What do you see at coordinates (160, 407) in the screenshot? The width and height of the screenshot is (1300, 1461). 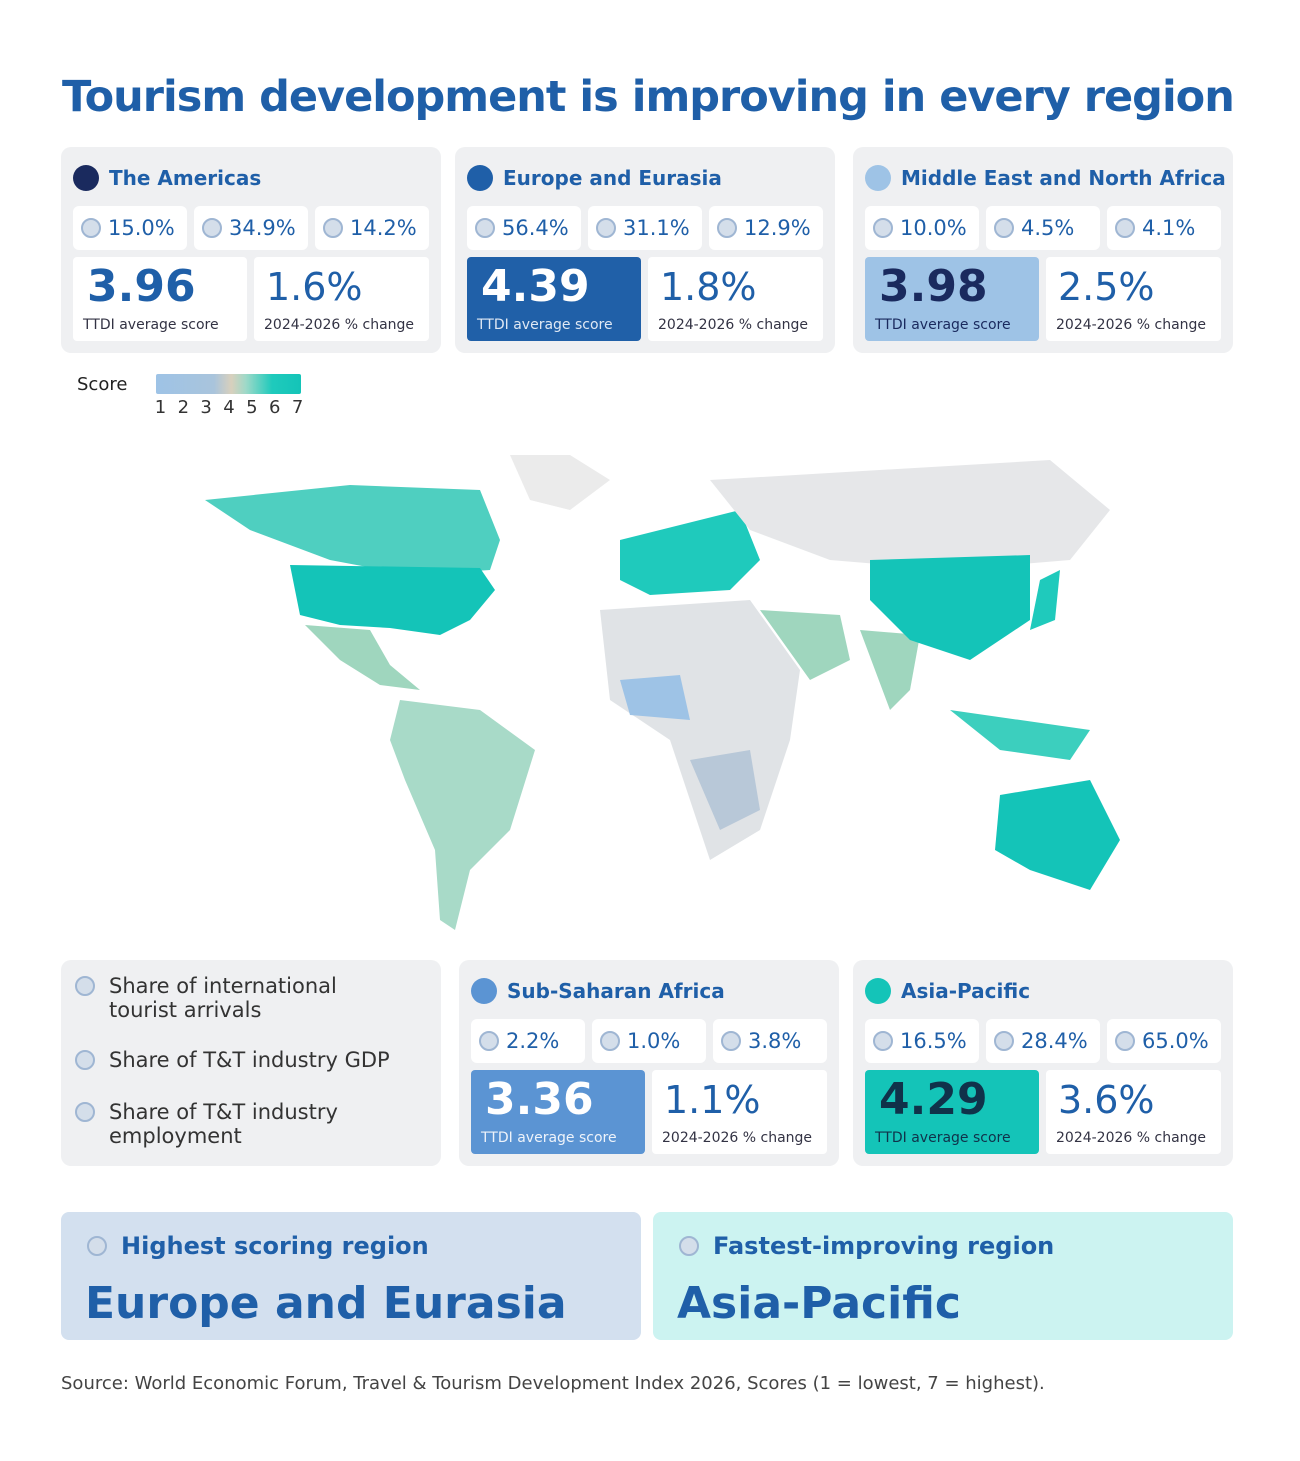 I see `legend-tick: 1` at bounding box center [160, 407].